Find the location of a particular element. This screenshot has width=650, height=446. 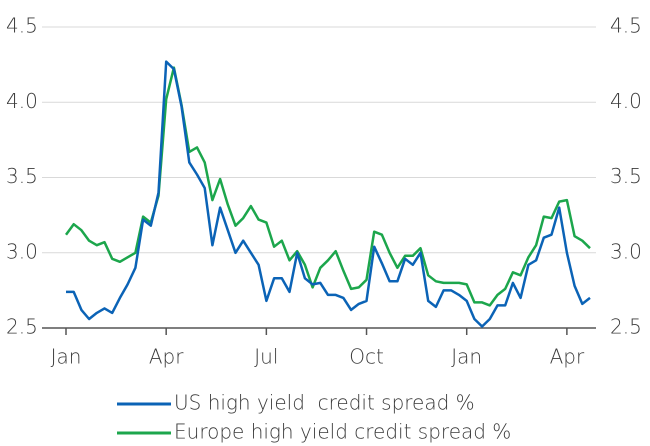

y-tick-label: 3.0 is located at coordinates (22, 251).